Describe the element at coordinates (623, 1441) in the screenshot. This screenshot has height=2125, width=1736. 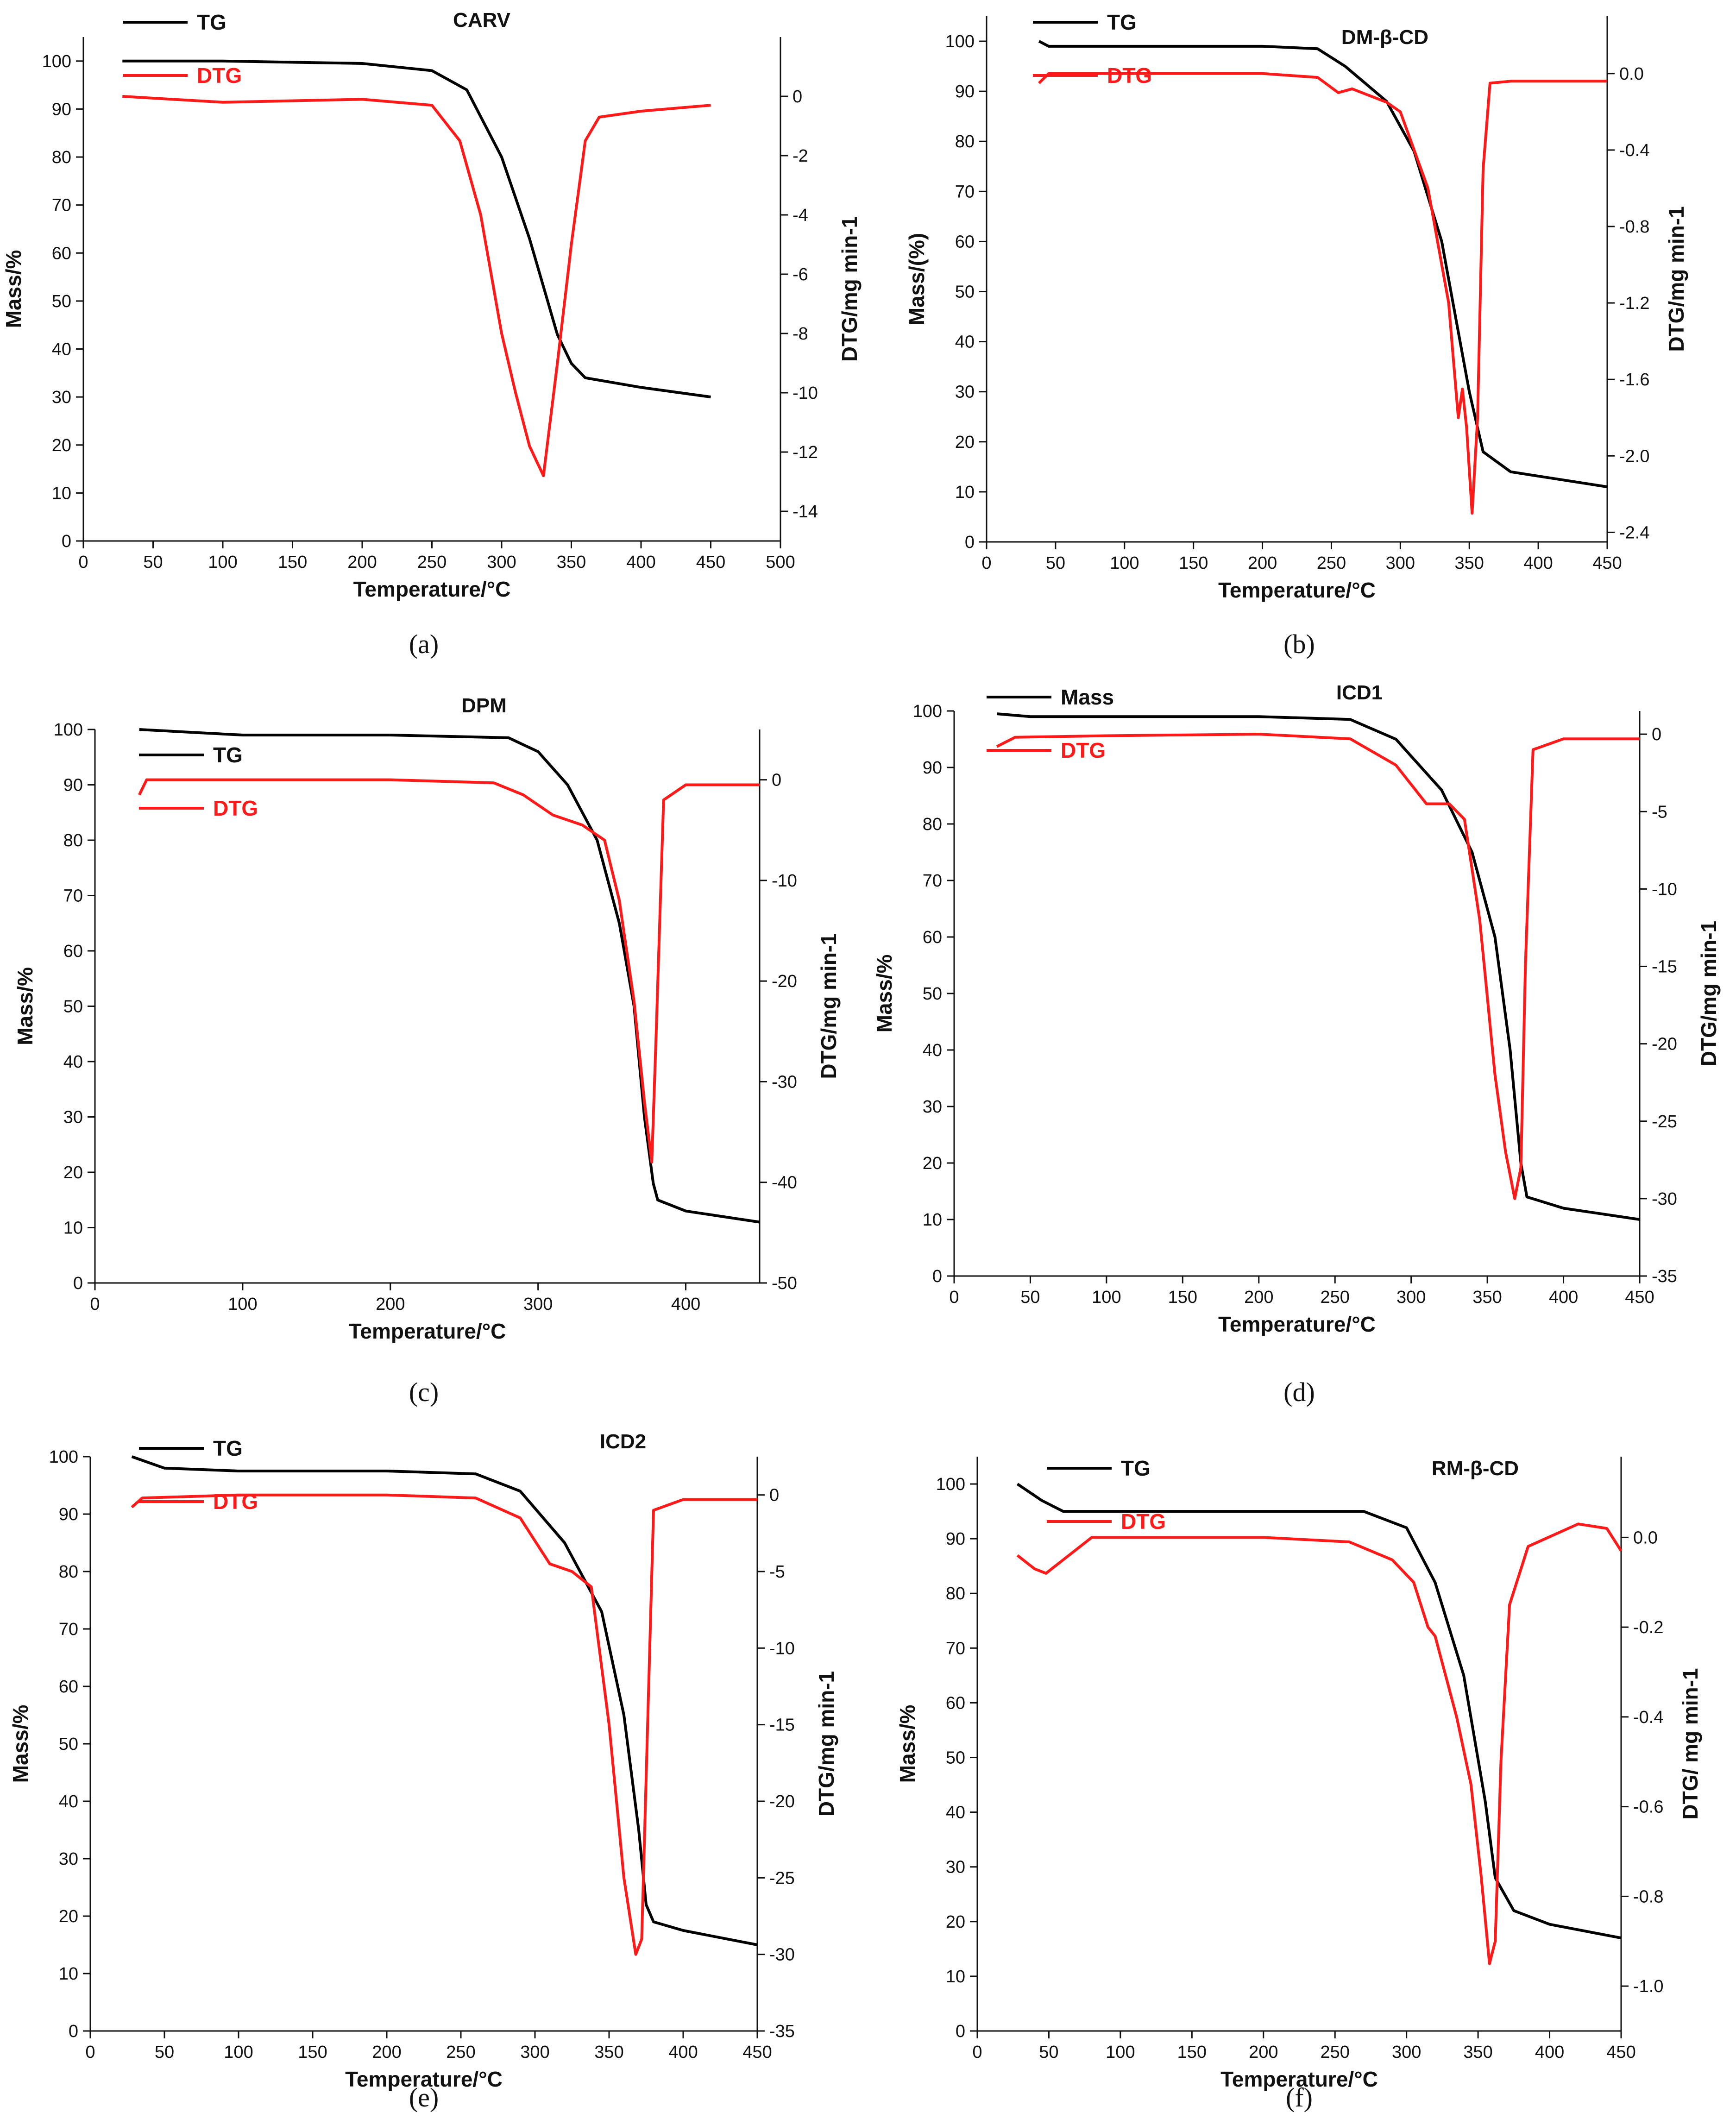
I see `panel-title: ICD2` at that location.